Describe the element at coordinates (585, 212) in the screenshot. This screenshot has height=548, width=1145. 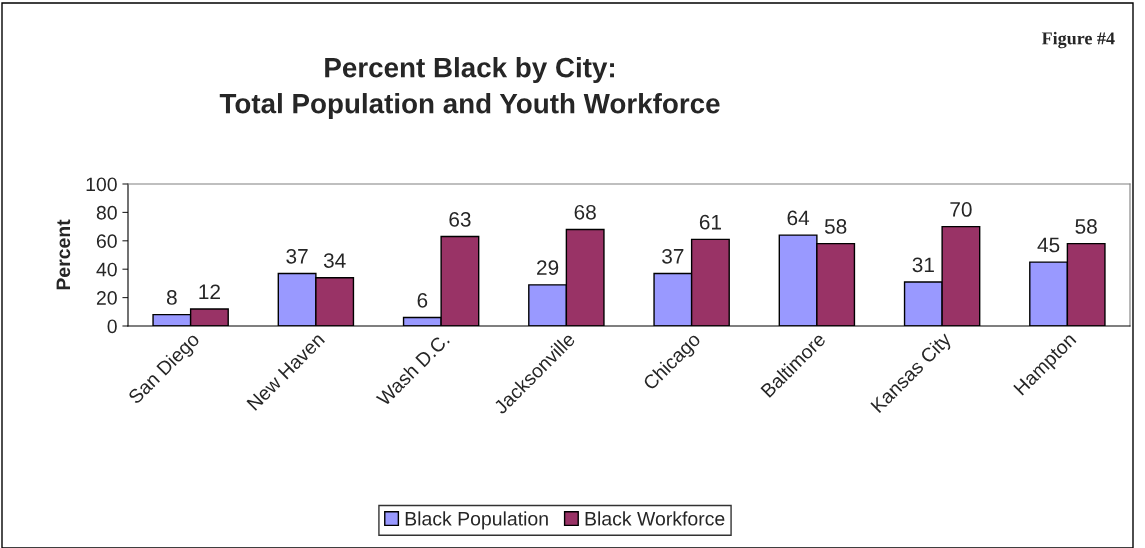
I see `data-label: 68` at that location.